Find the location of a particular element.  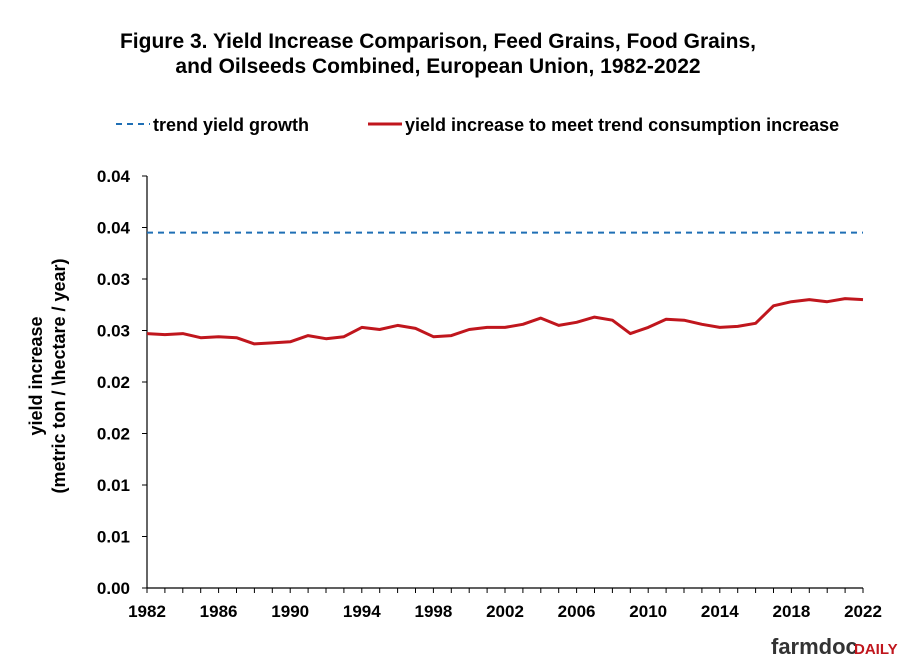

y-axis-label-line2: (metric ton / \hectare / year) is located at coordinates (59, 375).